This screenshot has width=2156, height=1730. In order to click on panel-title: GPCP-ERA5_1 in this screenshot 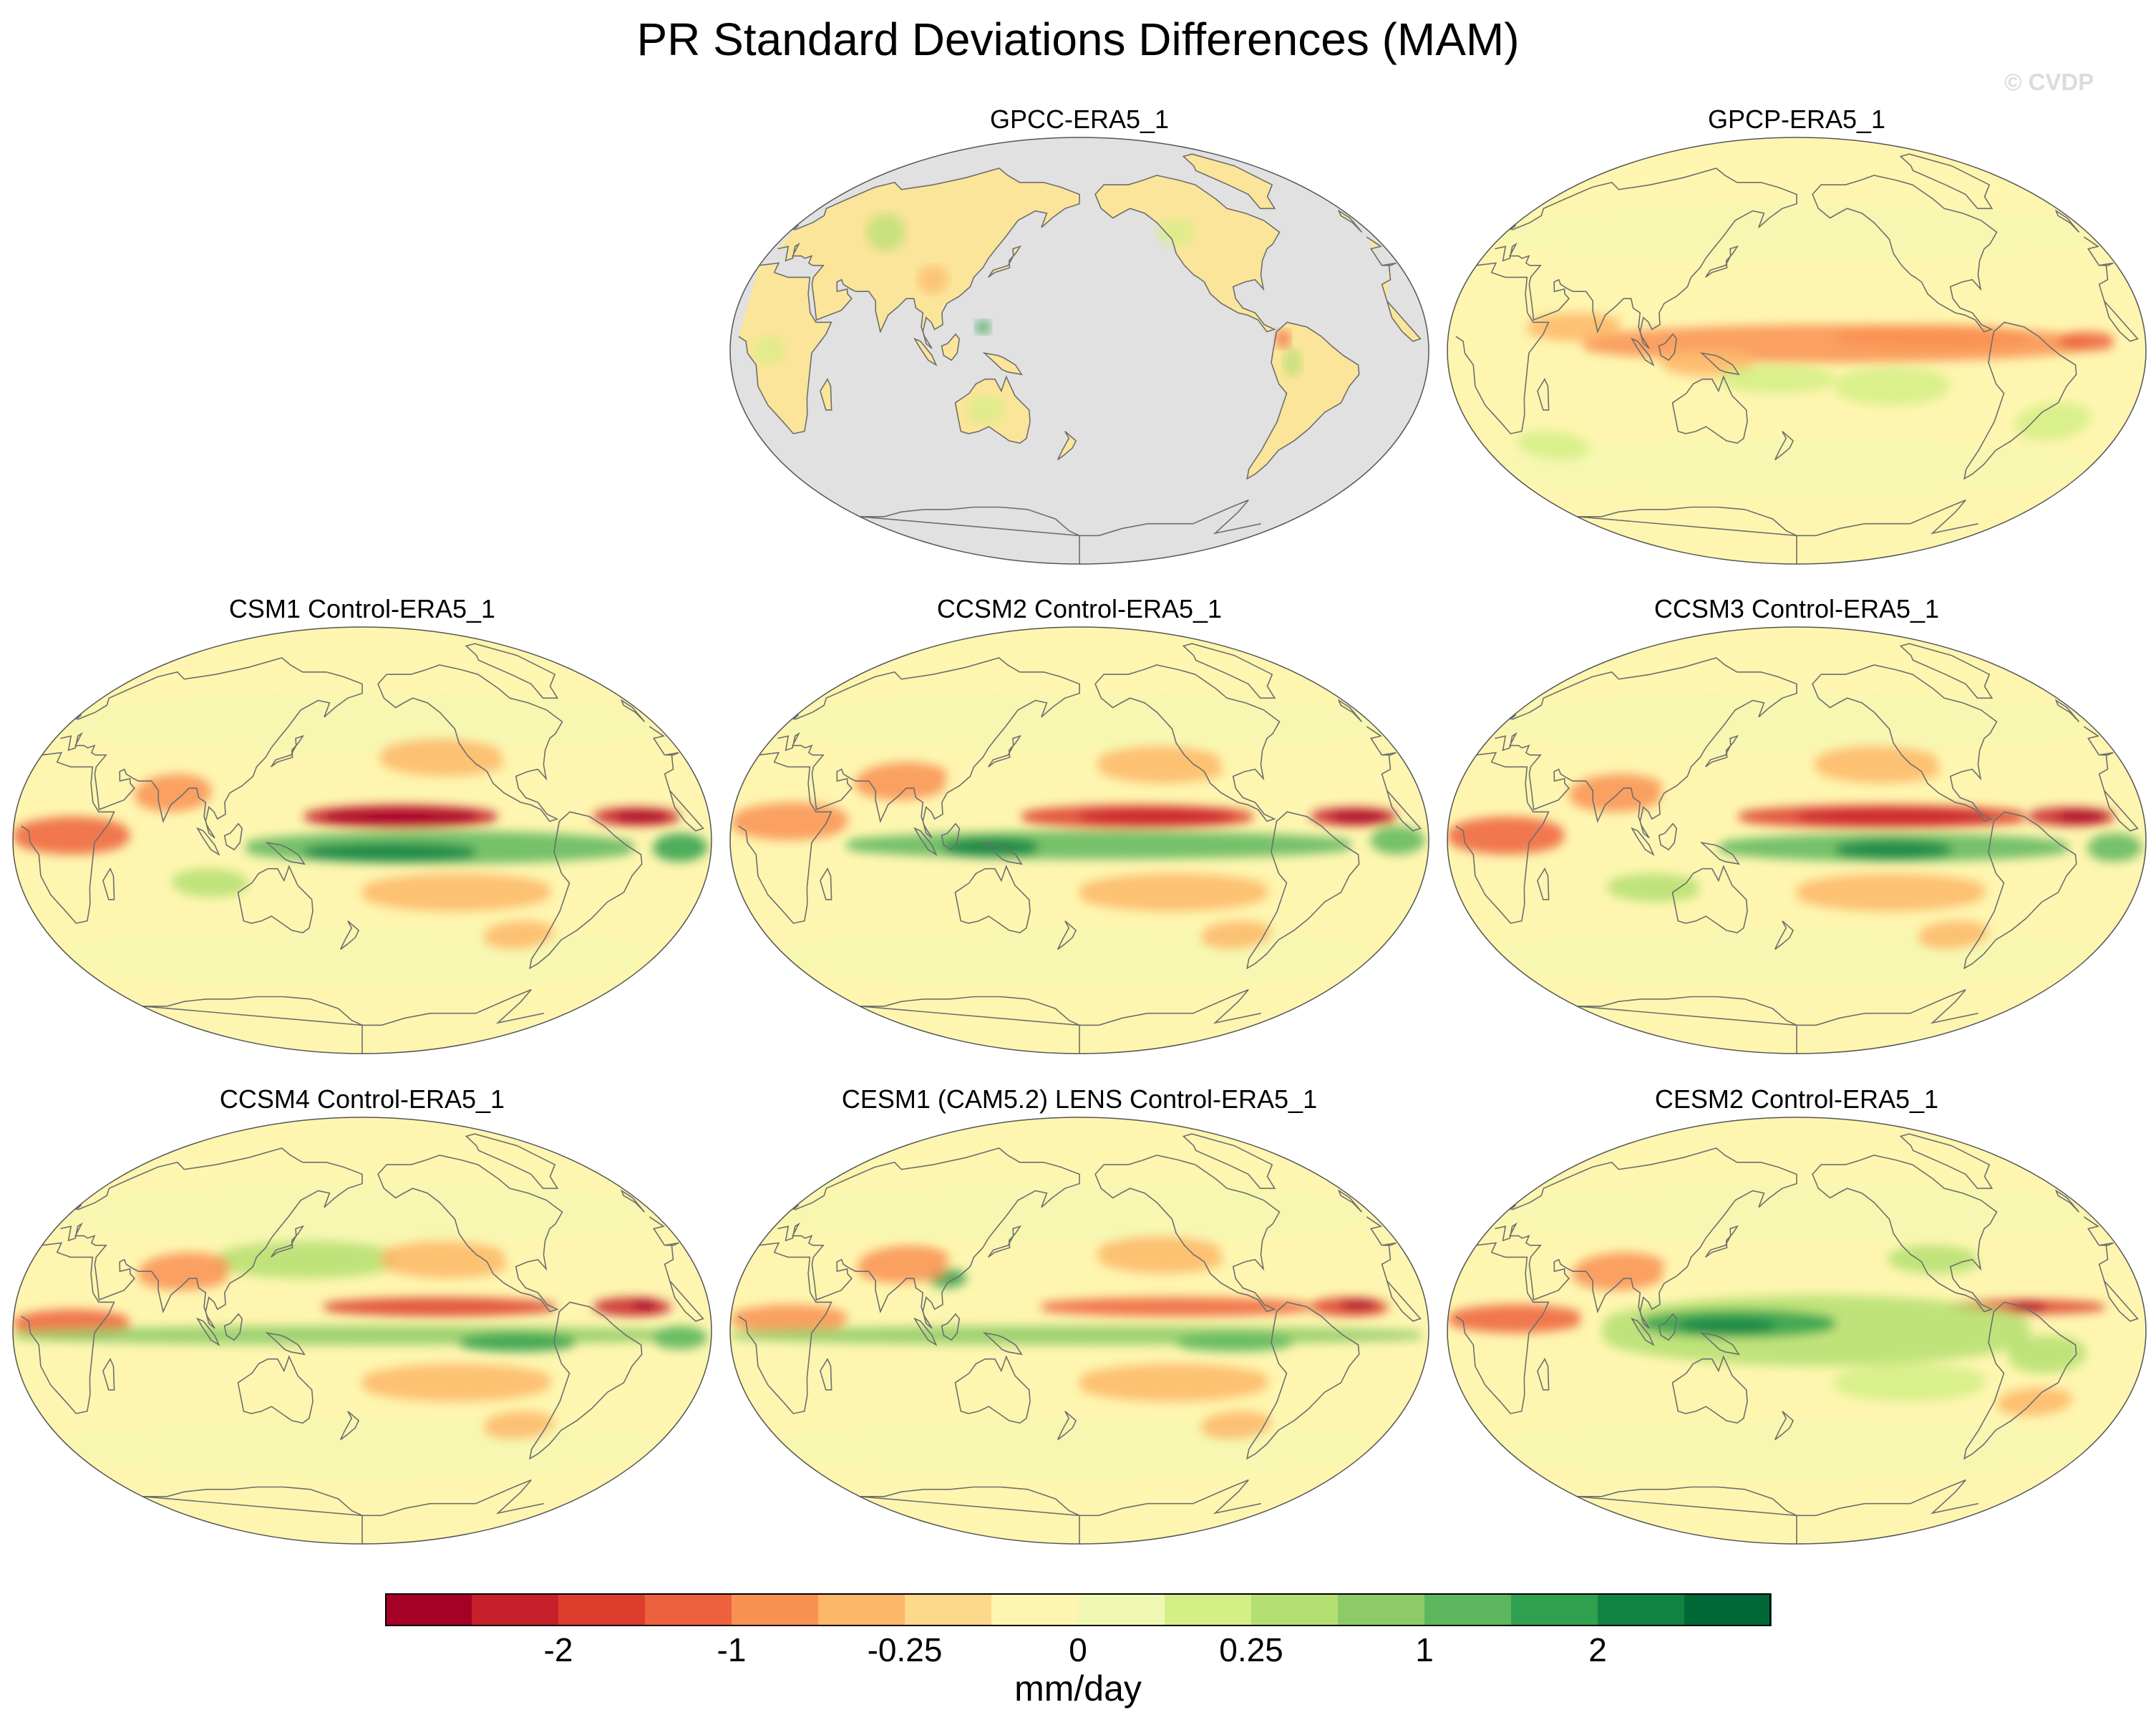, I will do `click(1797, 119)`.